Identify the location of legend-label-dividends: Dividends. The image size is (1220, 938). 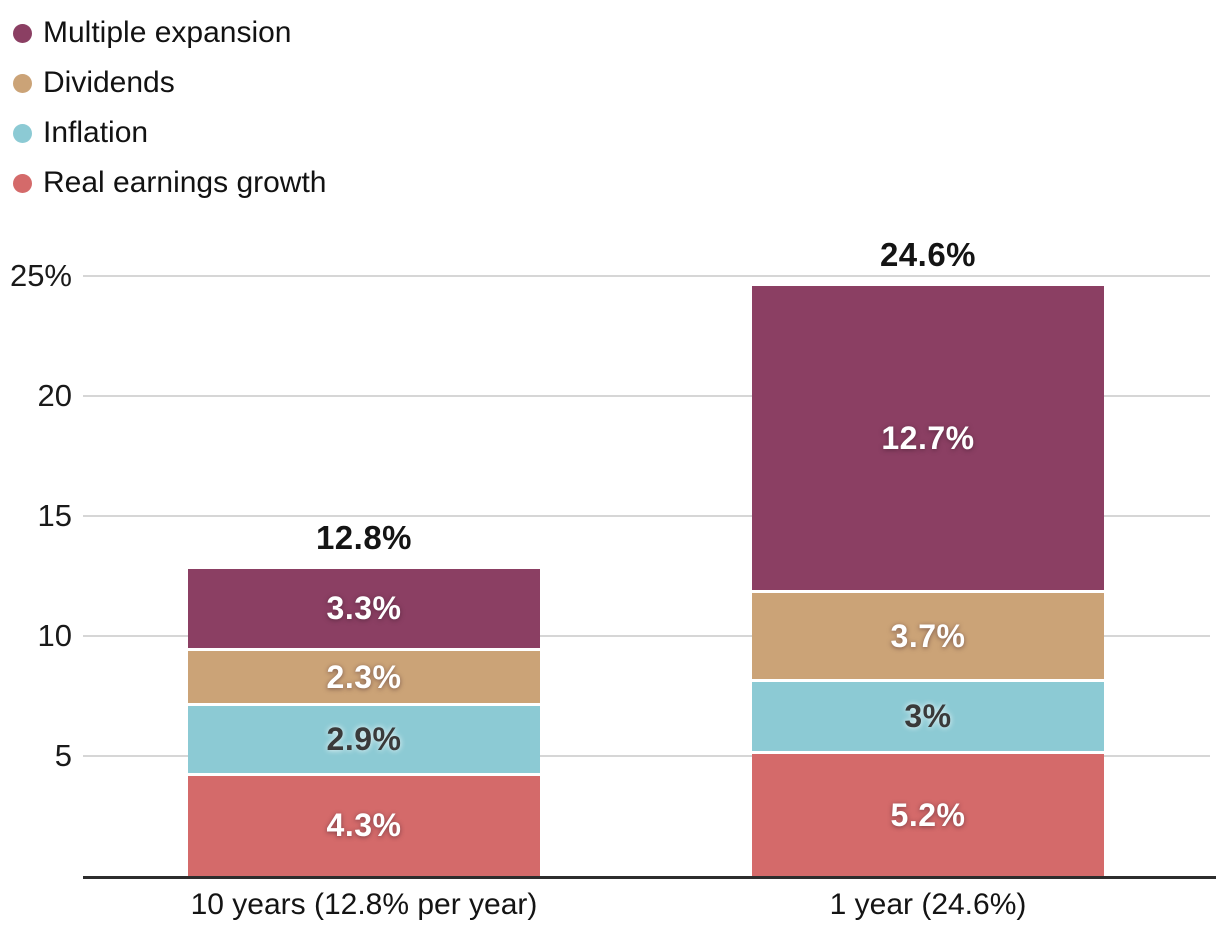
(109, 82).